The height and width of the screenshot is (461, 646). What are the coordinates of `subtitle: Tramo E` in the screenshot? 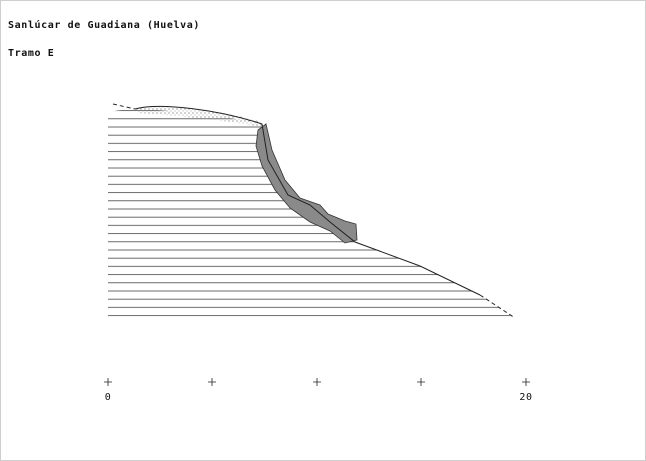 It's located at (31, 53).